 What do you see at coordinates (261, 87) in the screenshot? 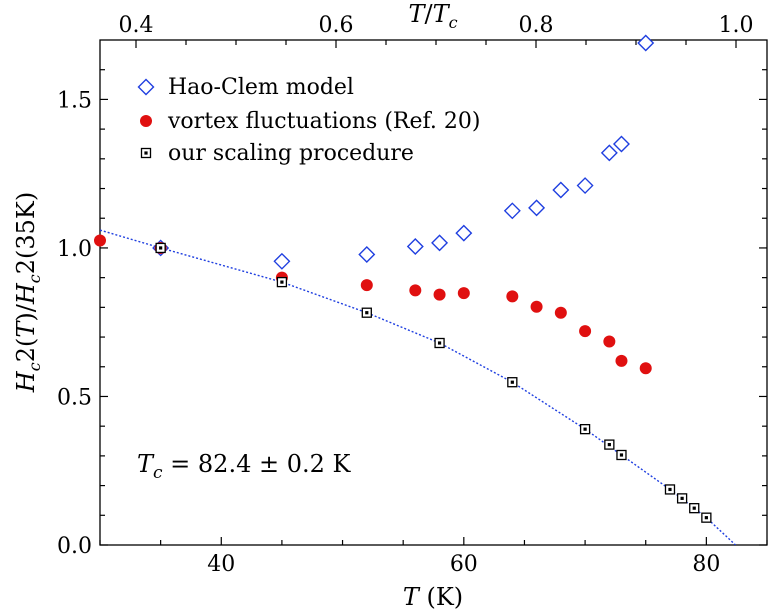
I see `legend-label-hao-clem-model: Hao-Clem model` at bounding box center [261, 87].